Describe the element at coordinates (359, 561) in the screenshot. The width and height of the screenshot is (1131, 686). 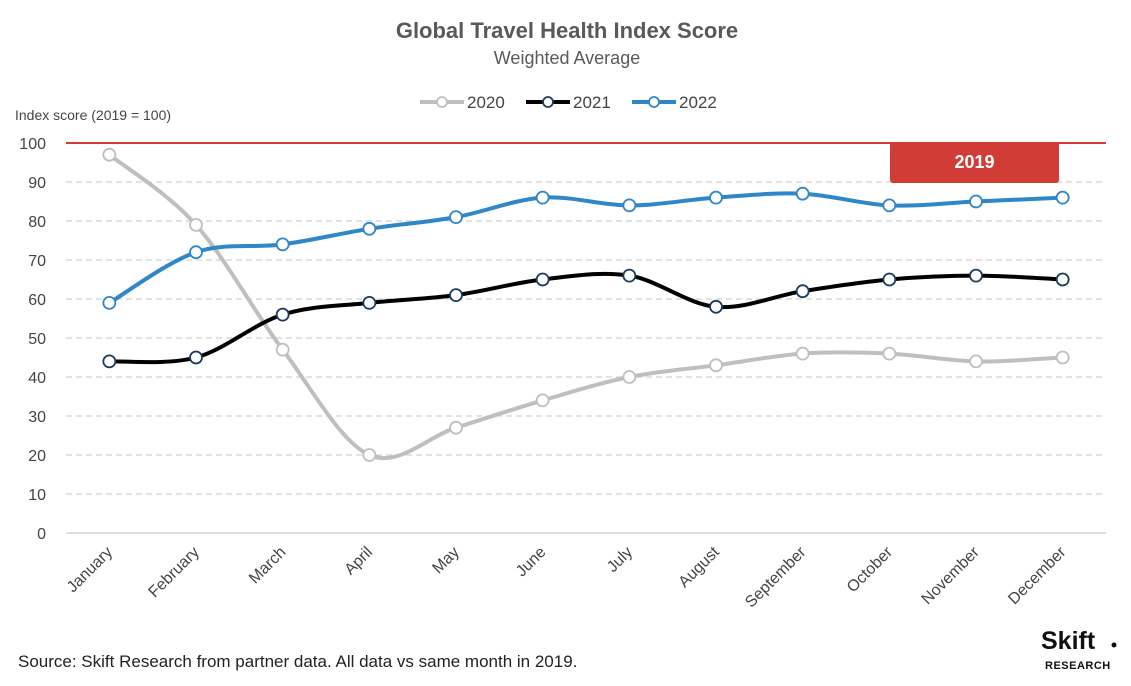
I see `x-tick-label: April` at that location.